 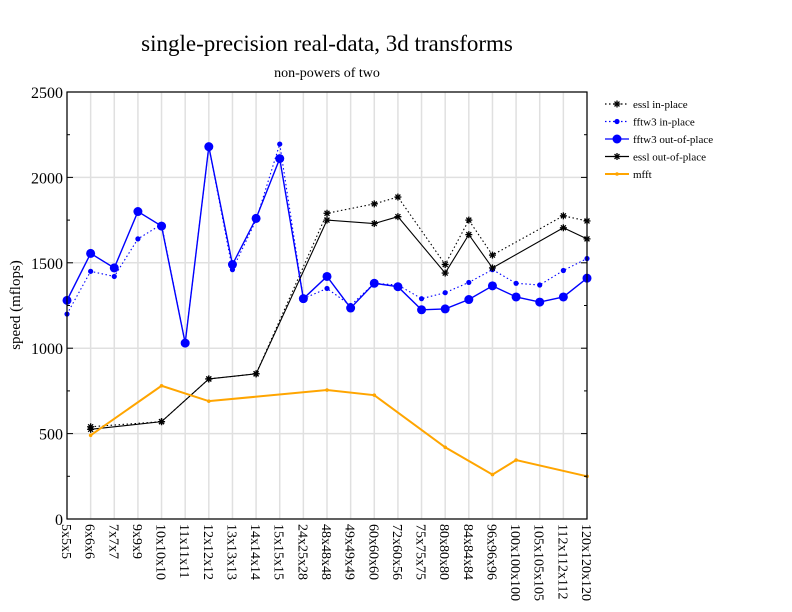 I want to click on legend-label: mfft, so click(x=642, y=175).